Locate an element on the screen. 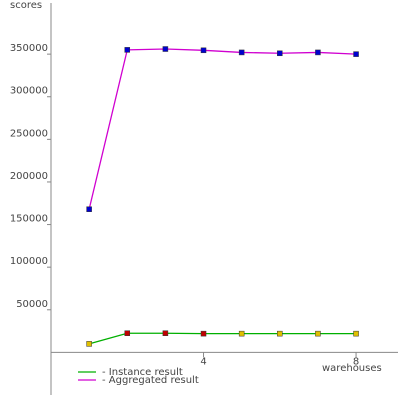  x-tick-label: 8 is located at coordinates (356, 361).